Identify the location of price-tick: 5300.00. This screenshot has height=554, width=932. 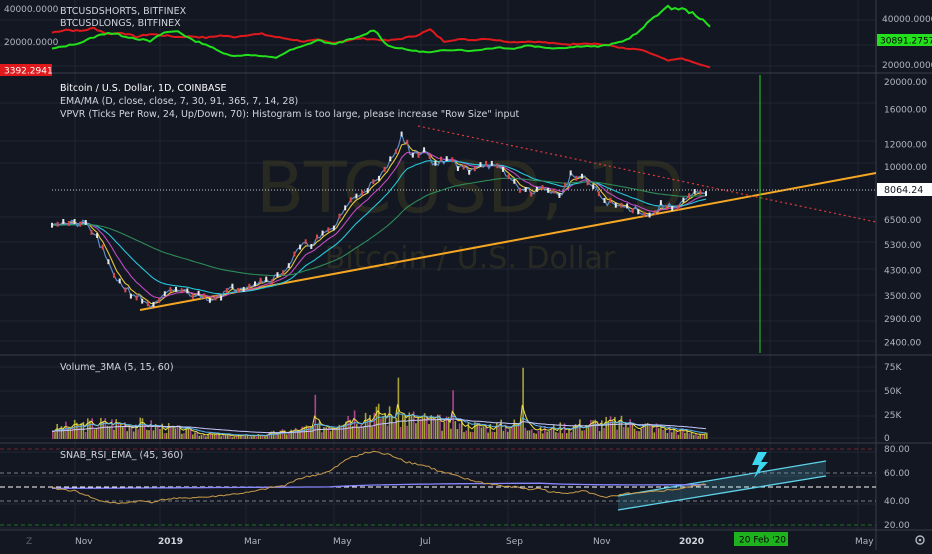
(902, 246).